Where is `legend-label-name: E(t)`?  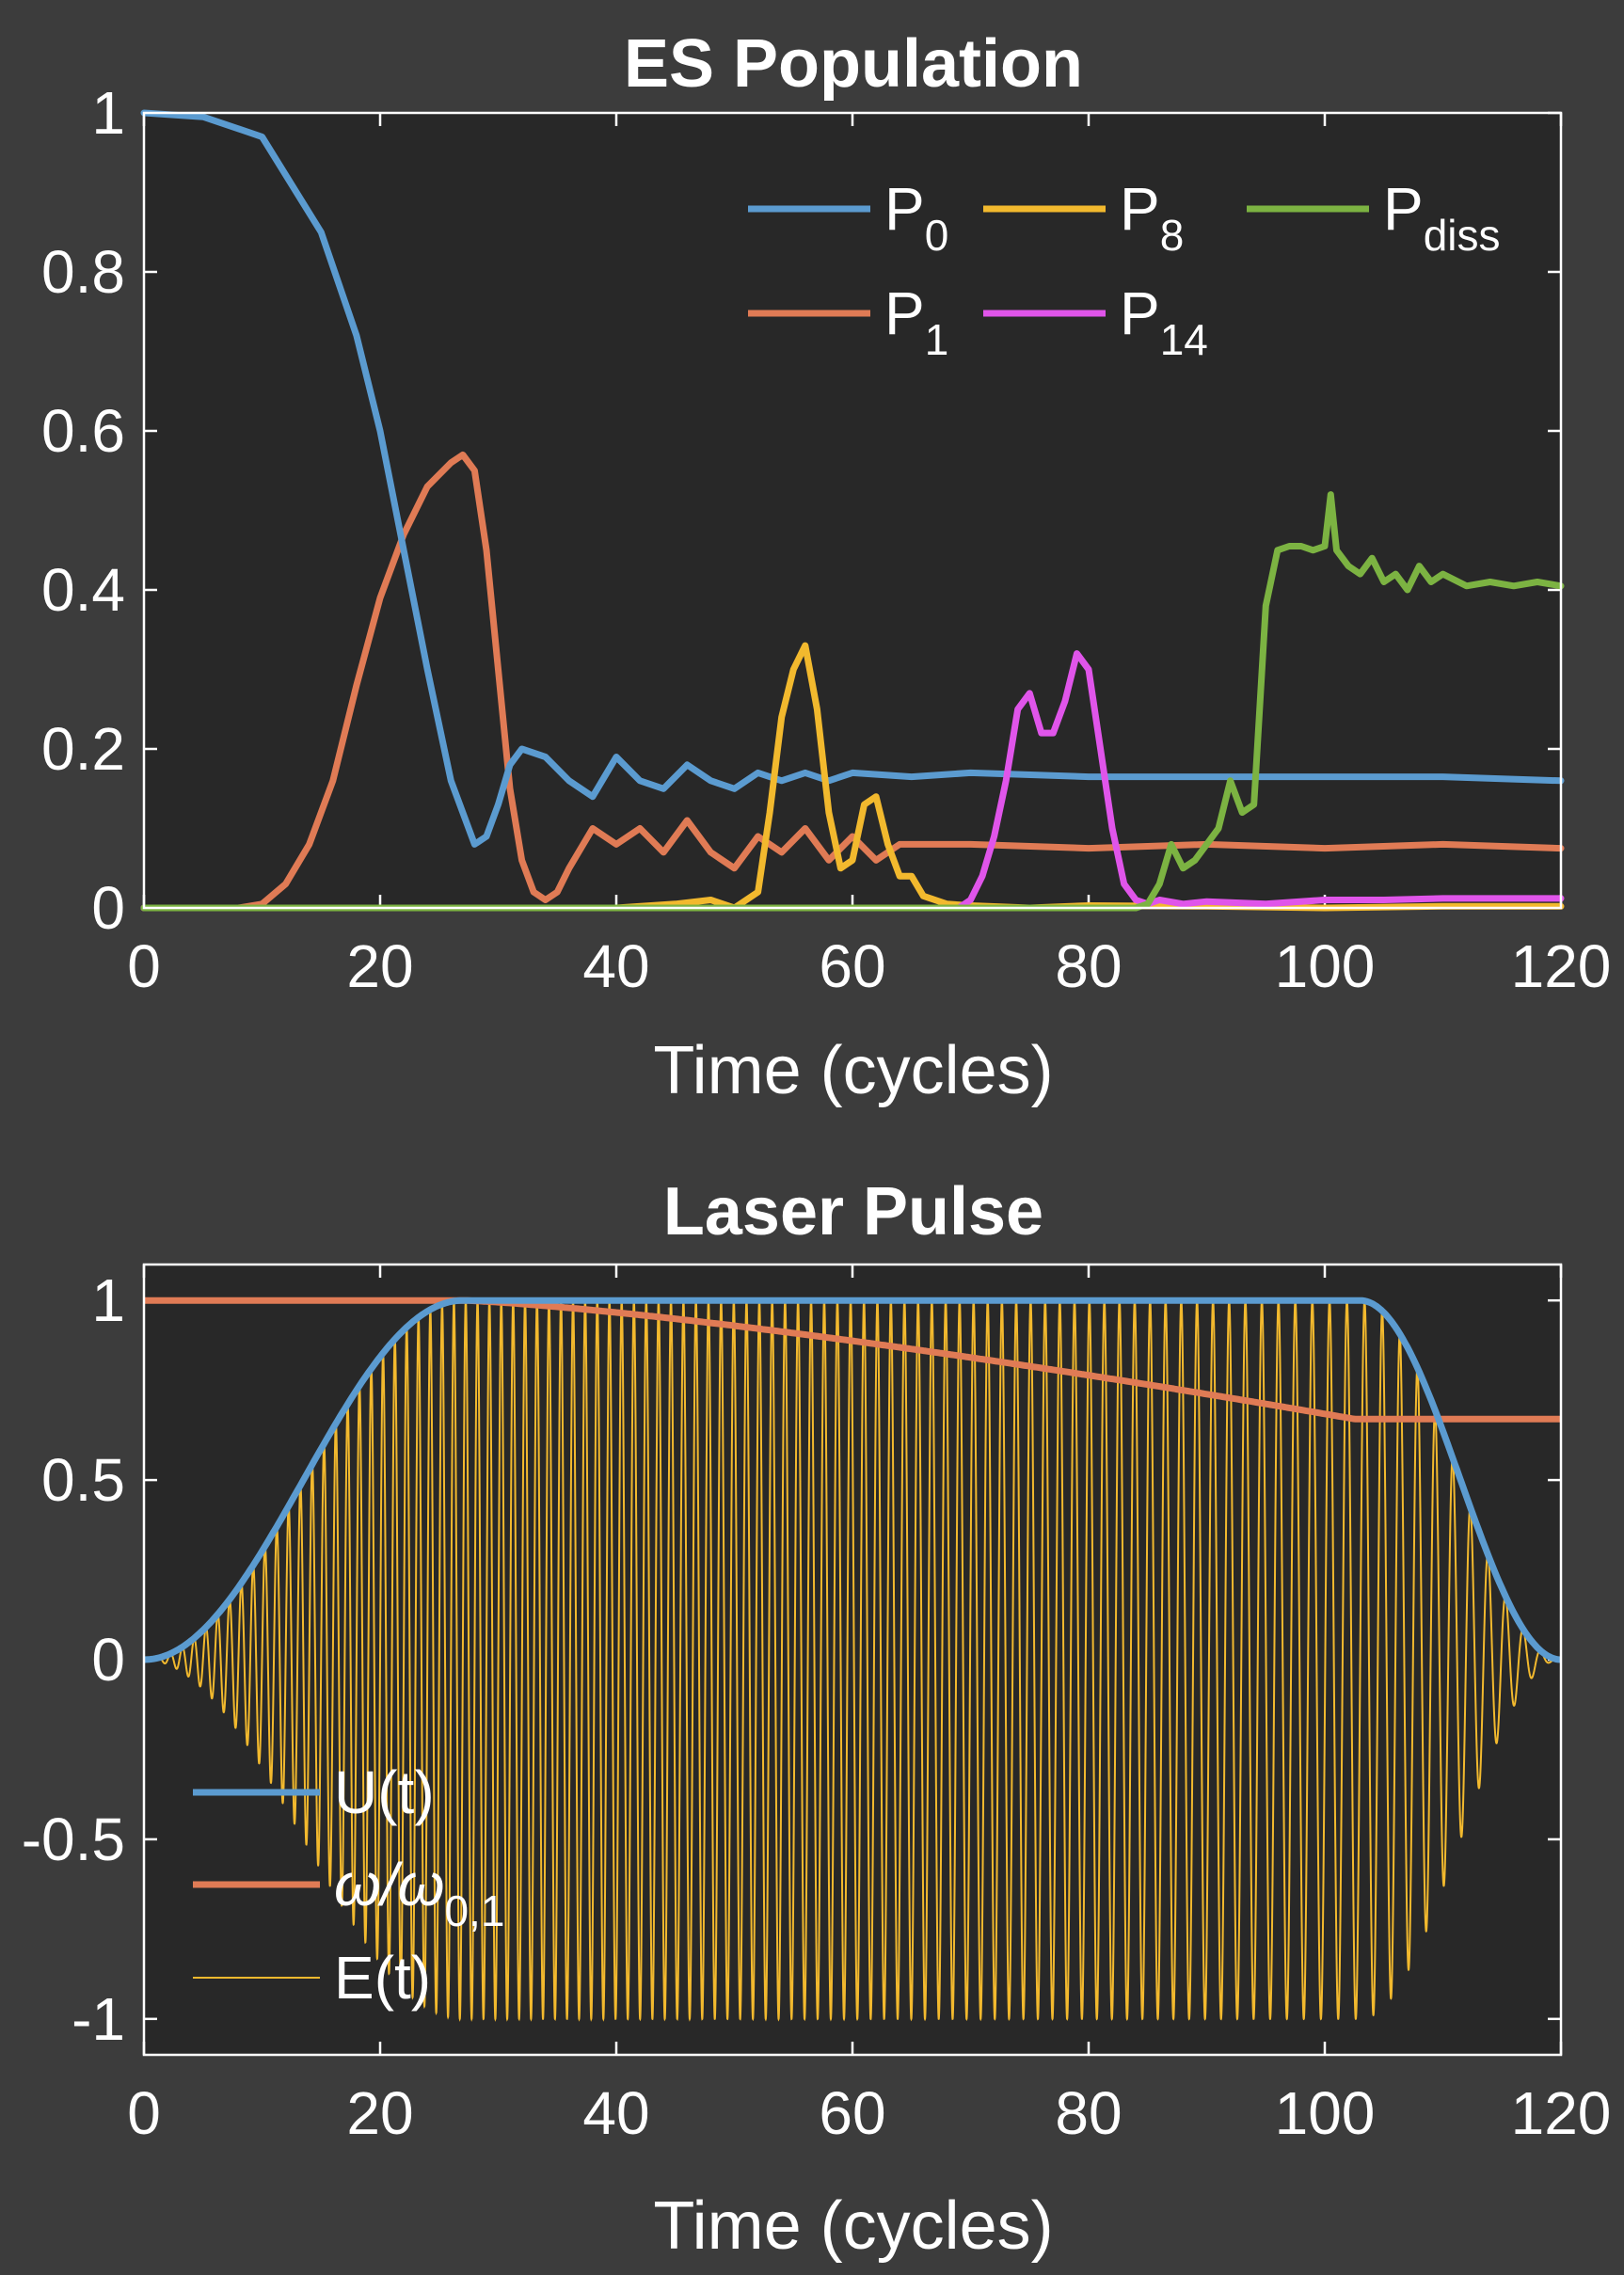
legend-label-name: E(t) is located at coordinates (382, 1978).